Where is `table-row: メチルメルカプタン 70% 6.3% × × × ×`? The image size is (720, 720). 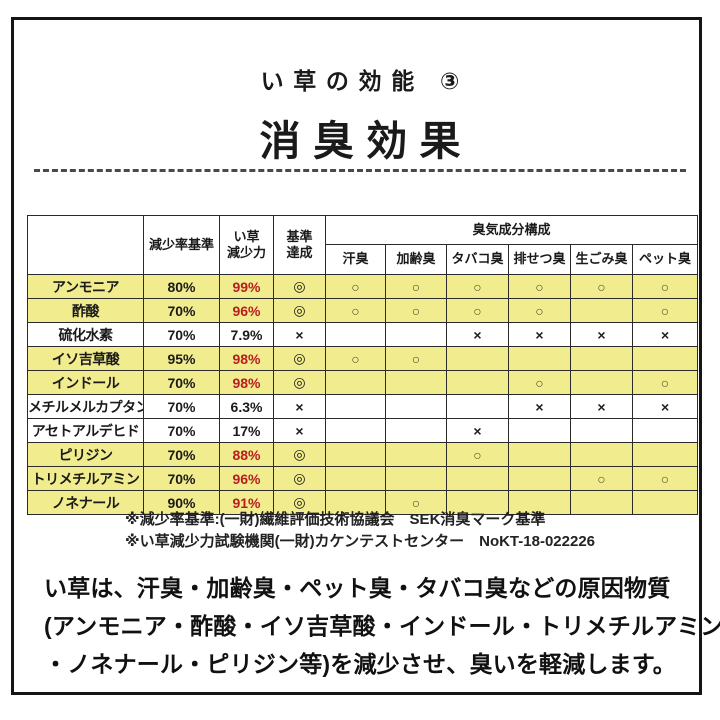
table-row: メチルメルカプタン 70% 6.3% × × × × is located at coordinates (363, 406).